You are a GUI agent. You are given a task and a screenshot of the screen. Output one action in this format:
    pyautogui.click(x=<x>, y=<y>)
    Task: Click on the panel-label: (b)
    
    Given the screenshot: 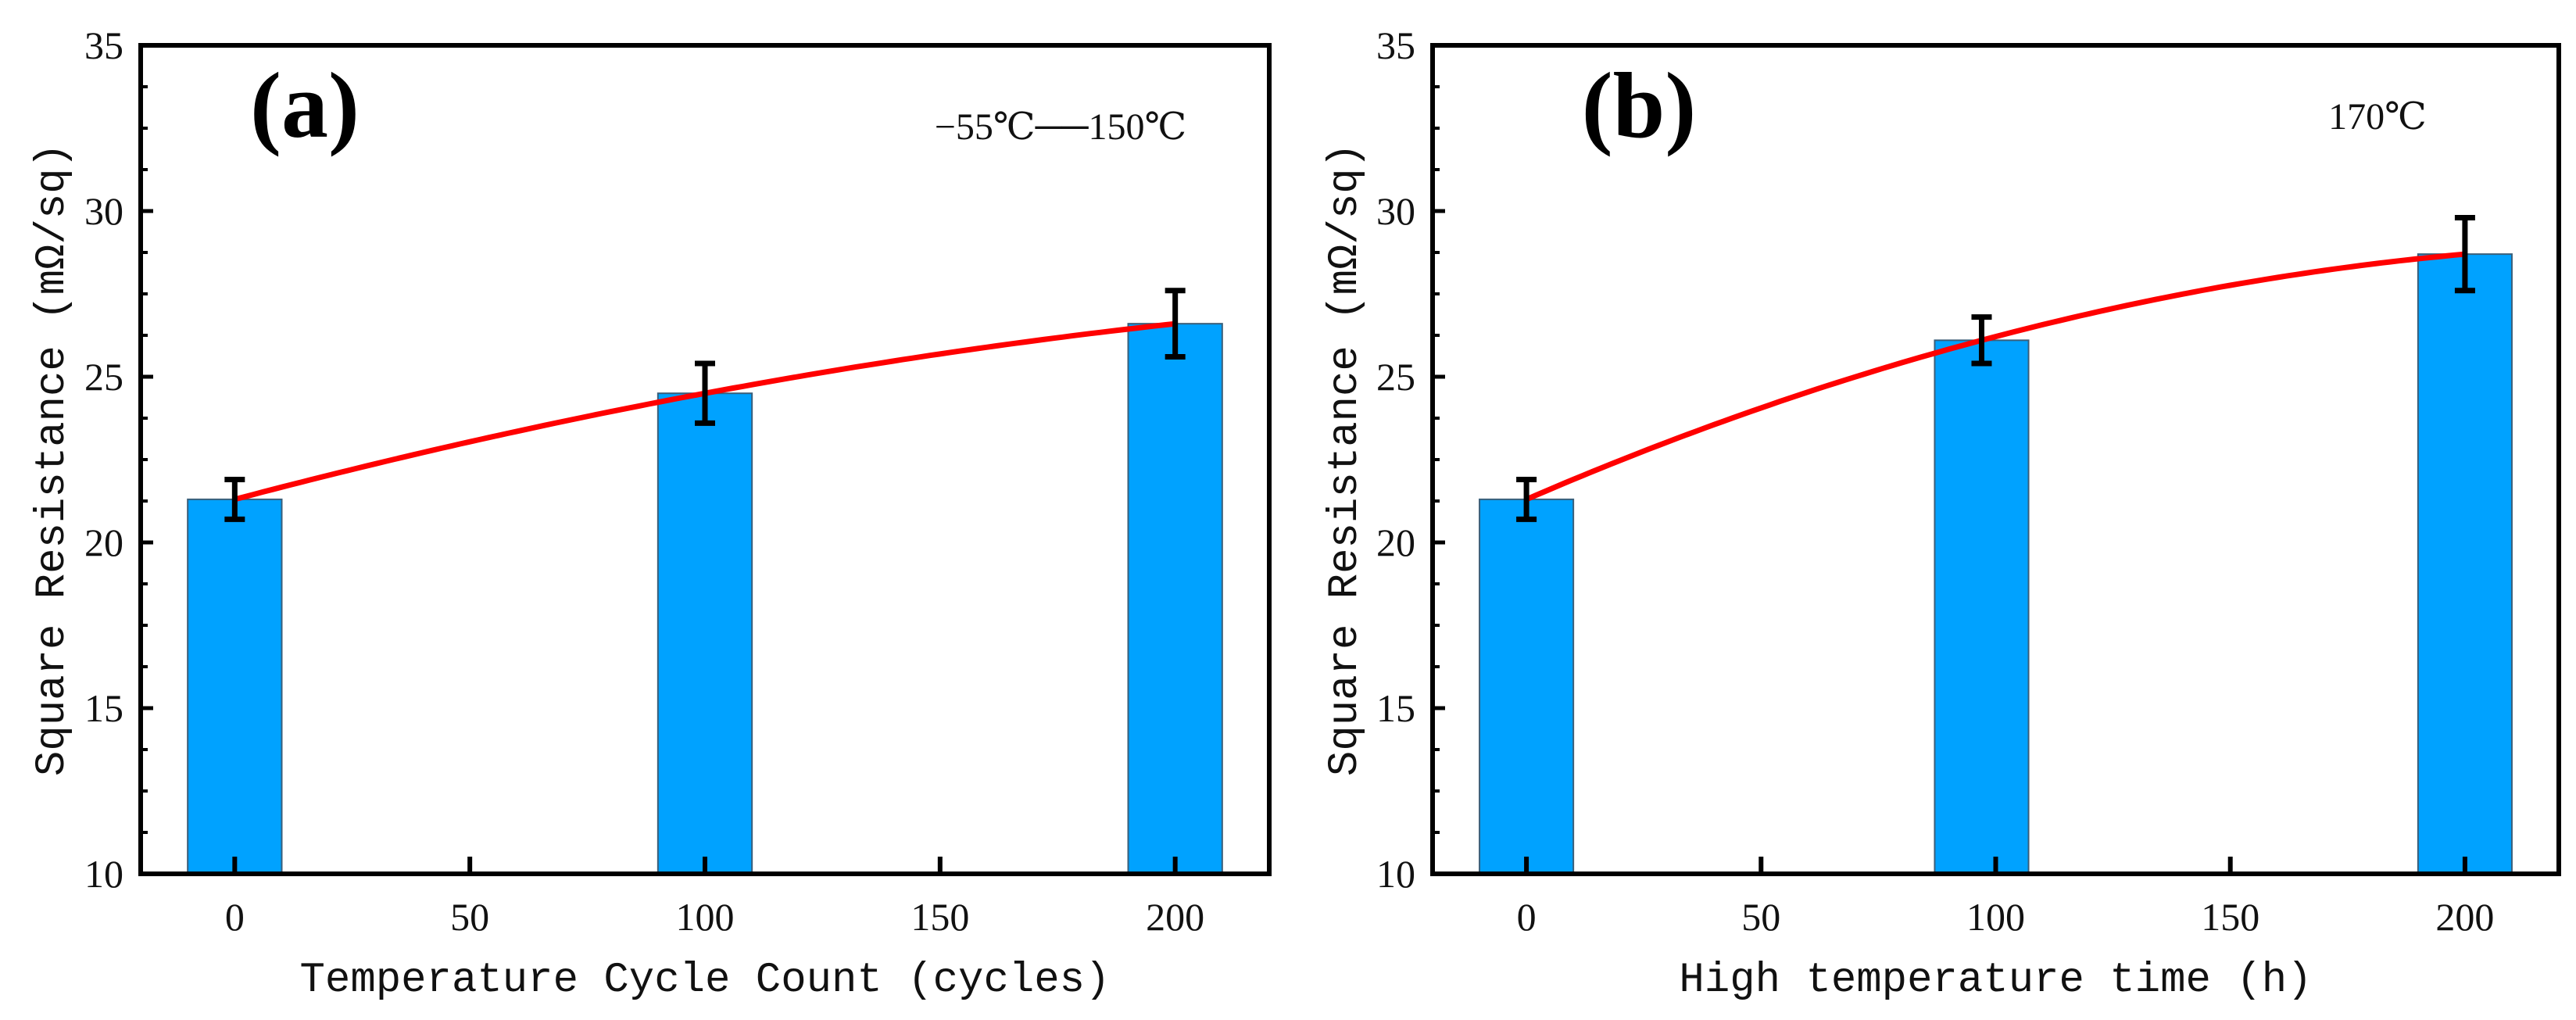 What is the action you would take?
    pyautogui.click(x=1639, y=105)
    